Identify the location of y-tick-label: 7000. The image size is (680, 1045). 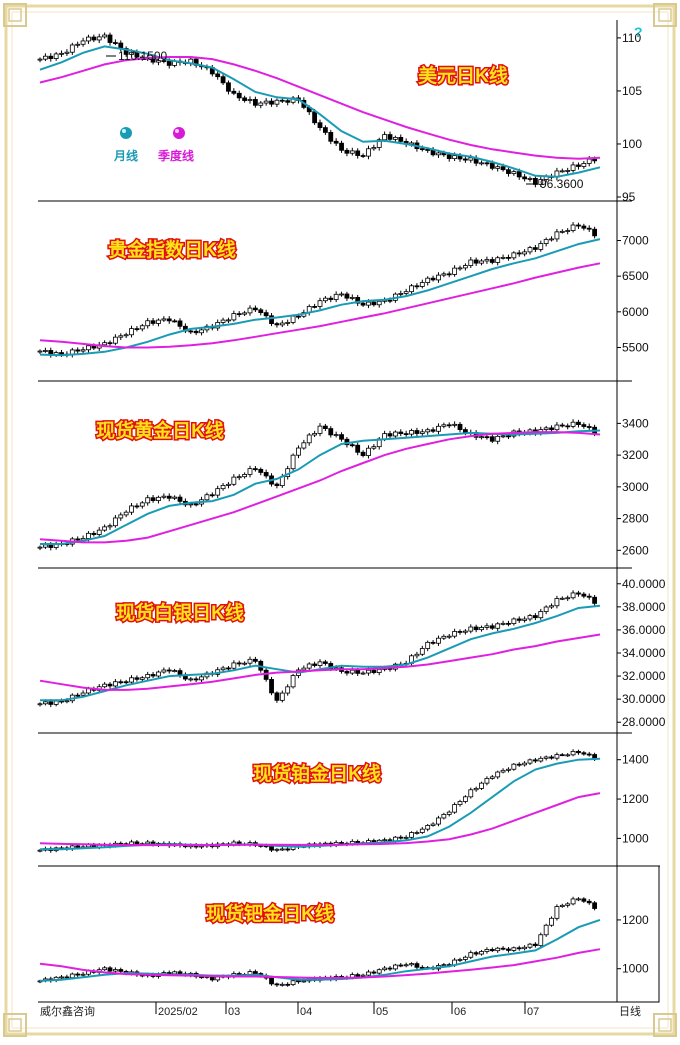
(635, 241).